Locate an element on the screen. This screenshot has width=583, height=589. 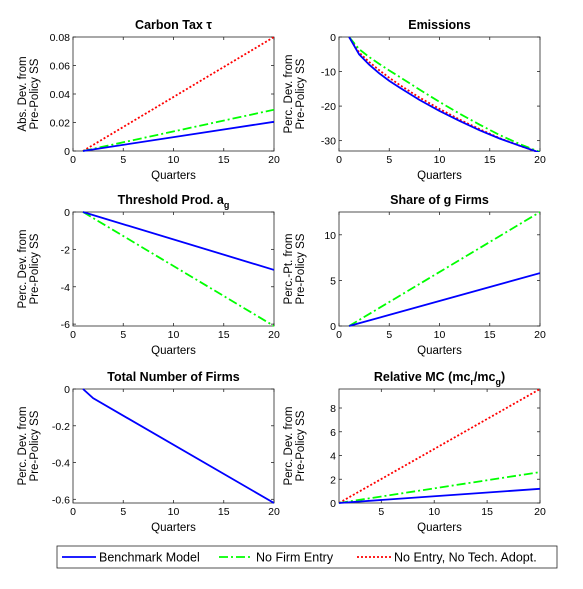
legend-label-benchmark-model: Benchmark Model is located at coordinates (149, 558).